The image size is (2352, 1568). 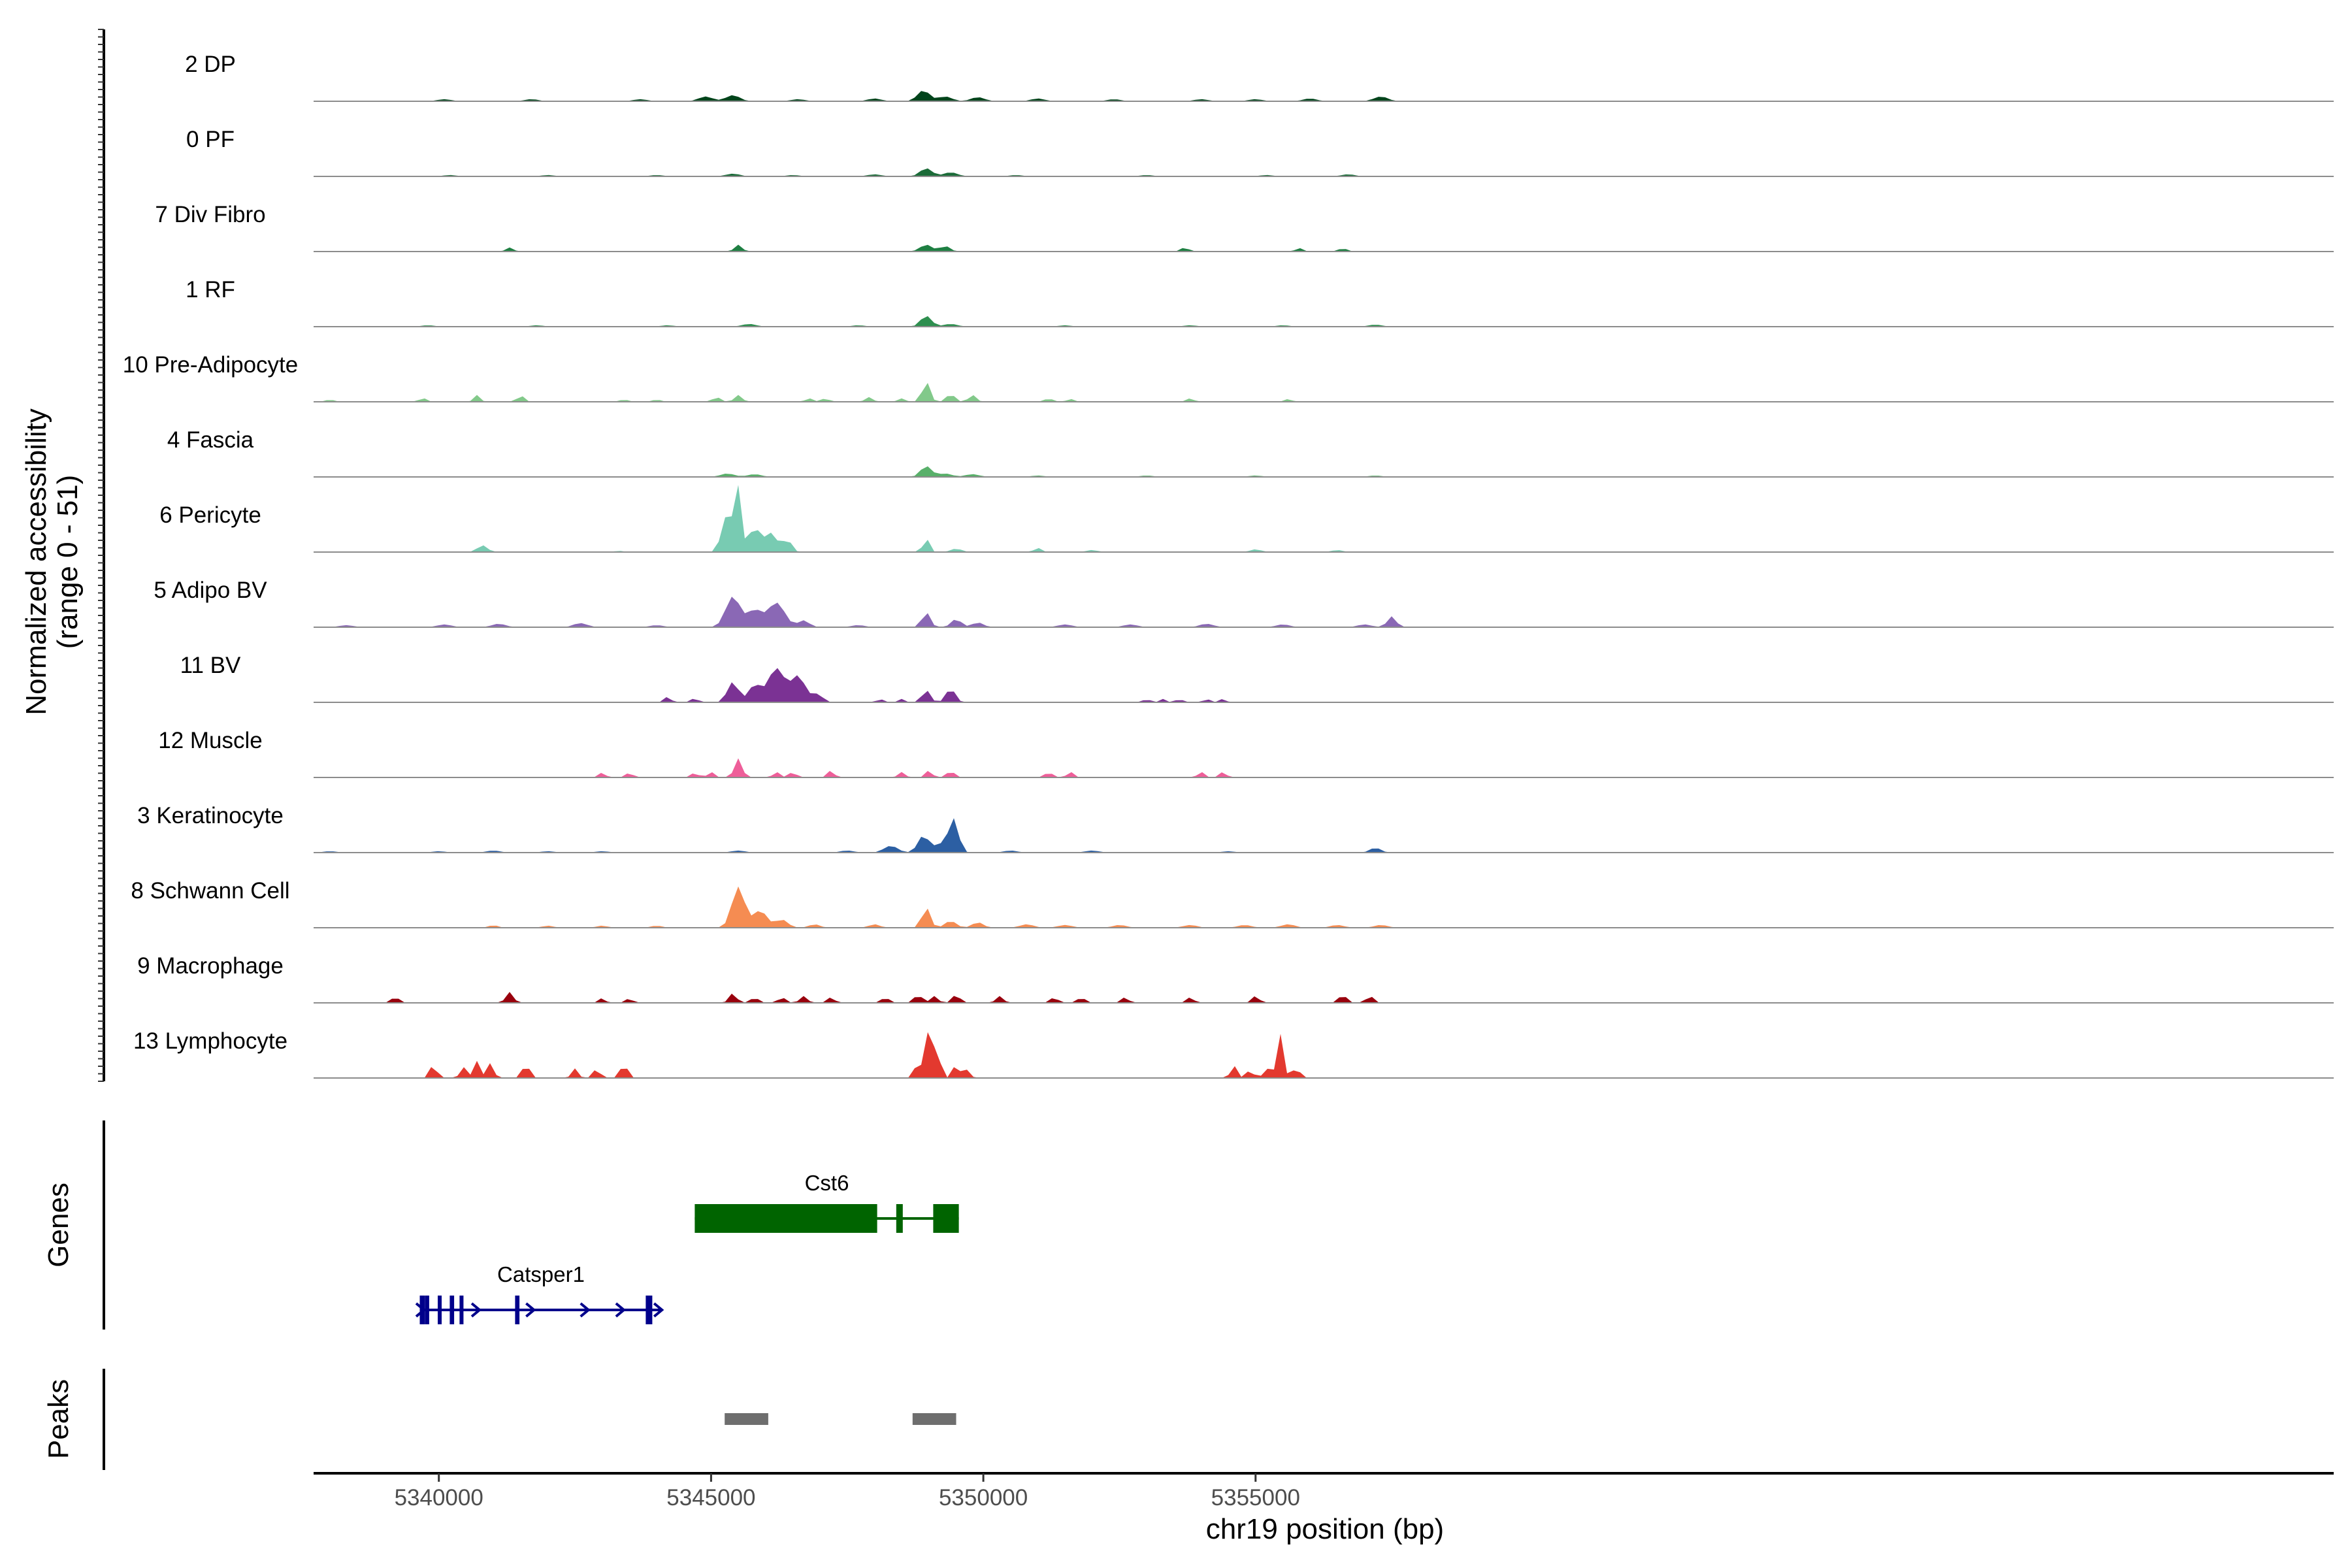 I want to click on track-label: 8 Schwann Cell, so click(x=210, y=891).